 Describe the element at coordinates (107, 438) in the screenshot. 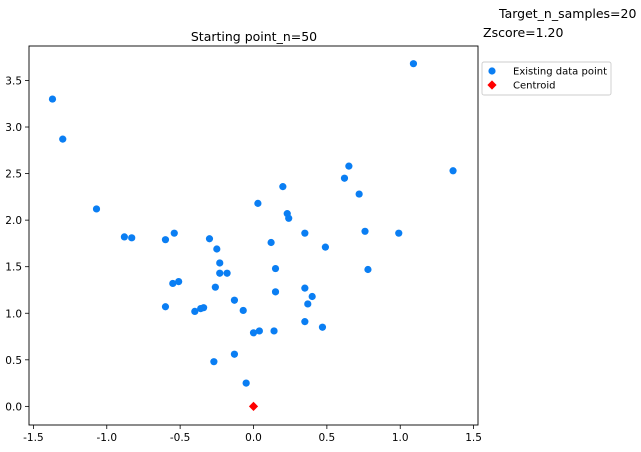

I see `x-tick-label: -1.0` at that location.